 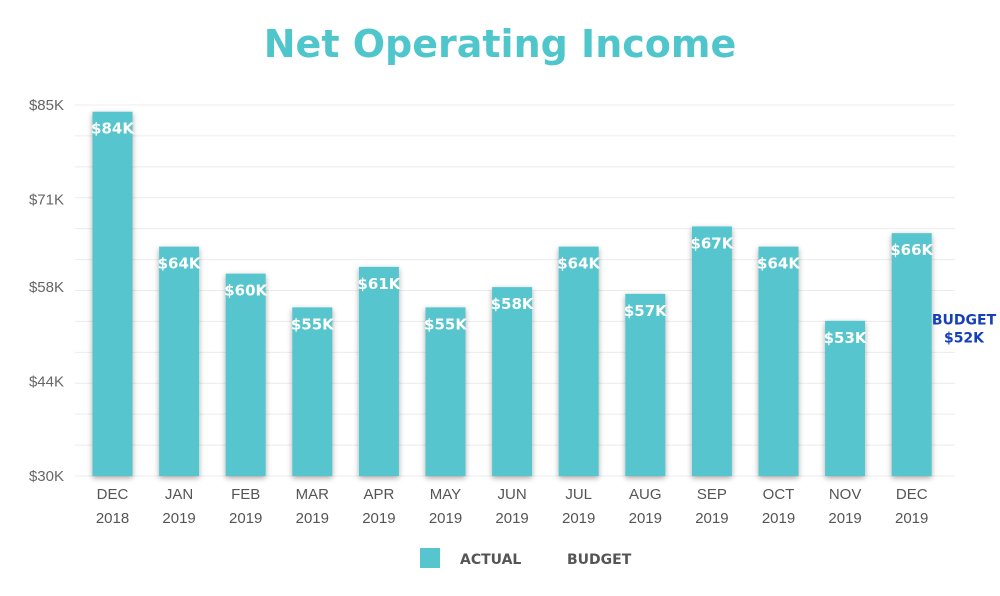 I want to click on budget-label-title: BUDGET, so click(x=964, y=321).